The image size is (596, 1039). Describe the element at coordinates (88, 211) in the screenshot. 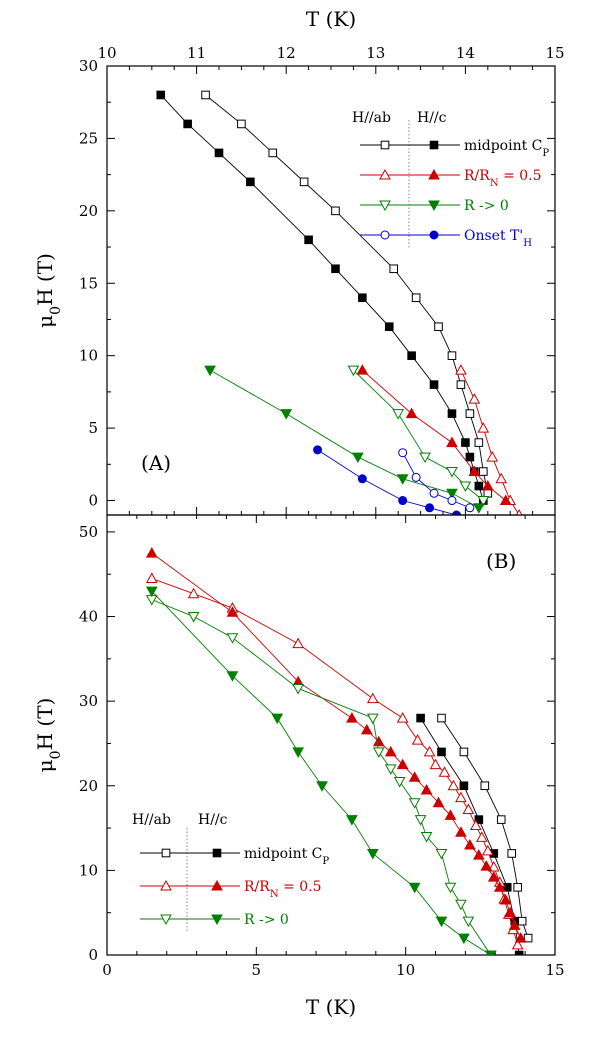

I see `y-tick-label: 20` at that location.